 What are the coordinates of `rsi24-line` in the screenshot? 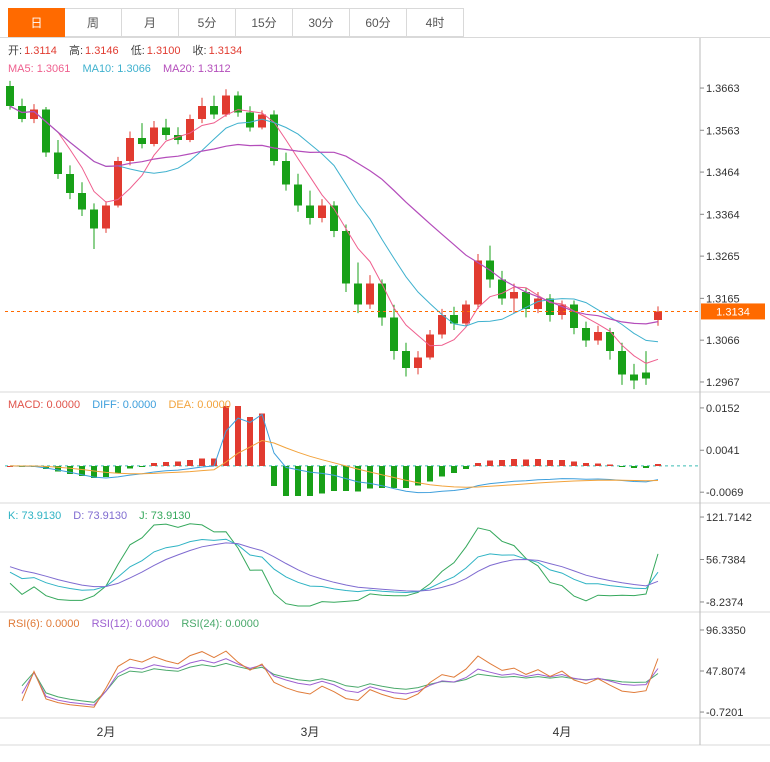 It's located at (340, 682).